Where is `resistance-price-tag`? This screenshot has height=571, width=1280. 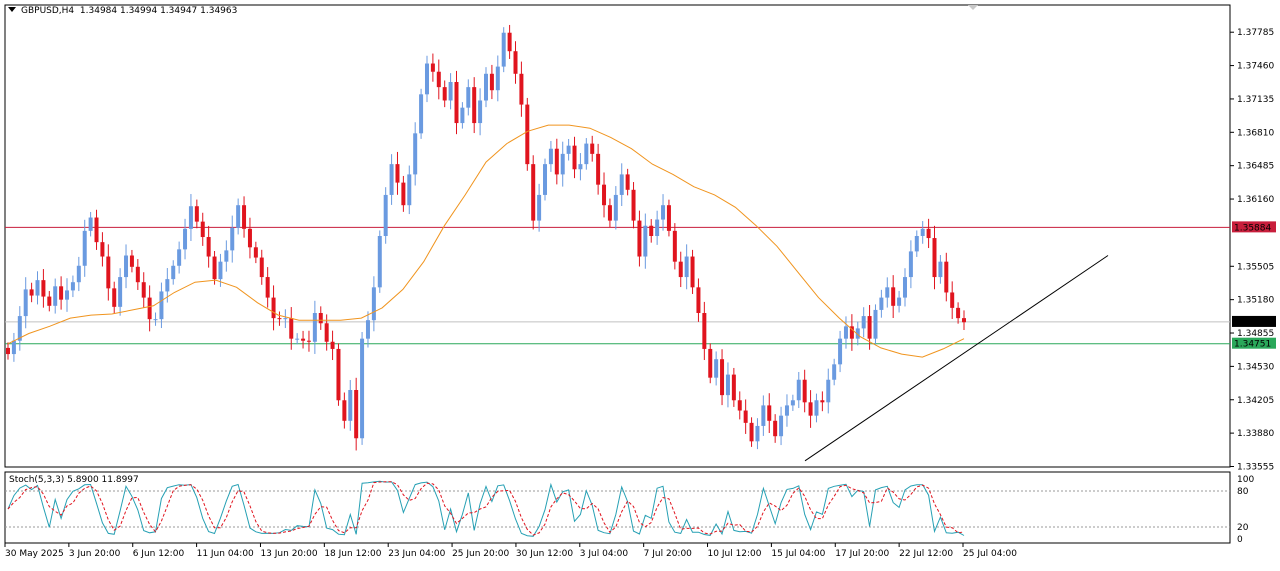 resistance-price-tag is located at coordinates (1254, 227).